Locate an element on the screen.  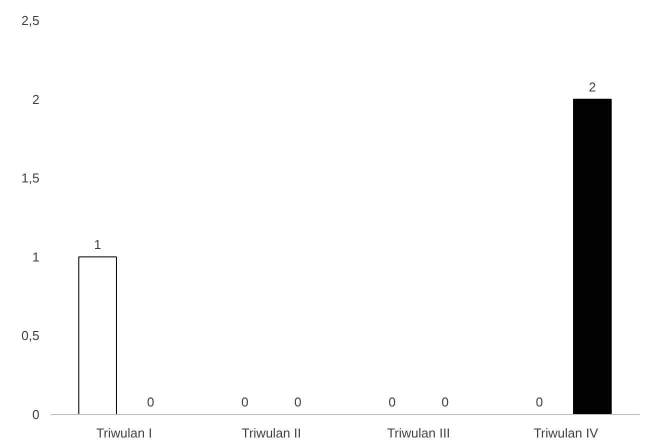
x-tick-label: Triwulan II is located at coordinates (272, 433).